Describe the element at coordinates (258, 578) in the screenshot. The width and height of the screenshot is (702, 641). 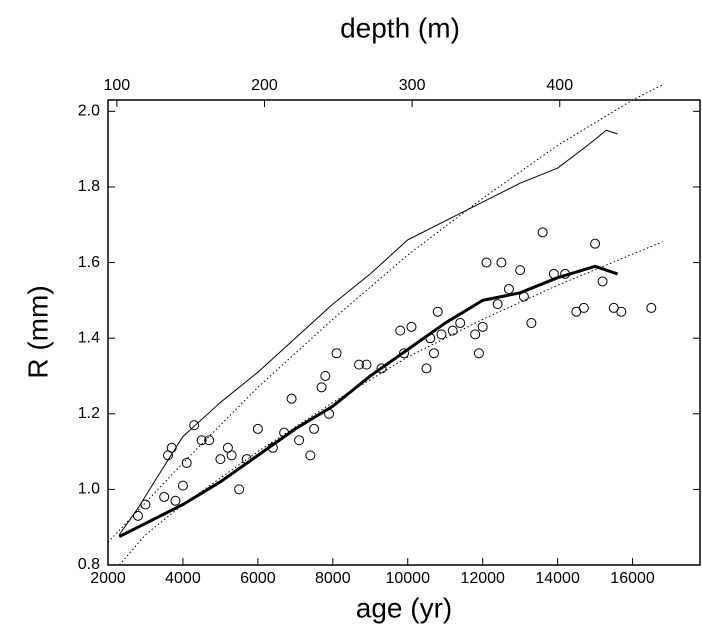
I see `x-tick-label: 6000` at that location.